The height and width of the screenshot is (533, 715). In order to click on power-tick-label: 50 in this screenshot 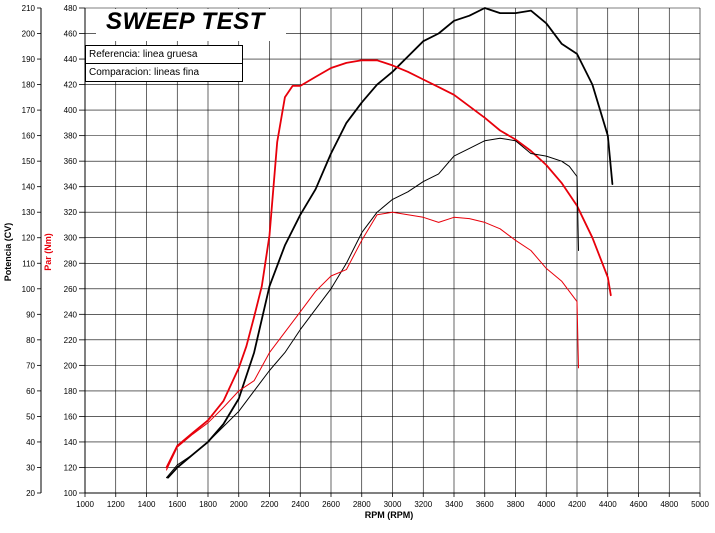, I will do `click(30, 416)`.